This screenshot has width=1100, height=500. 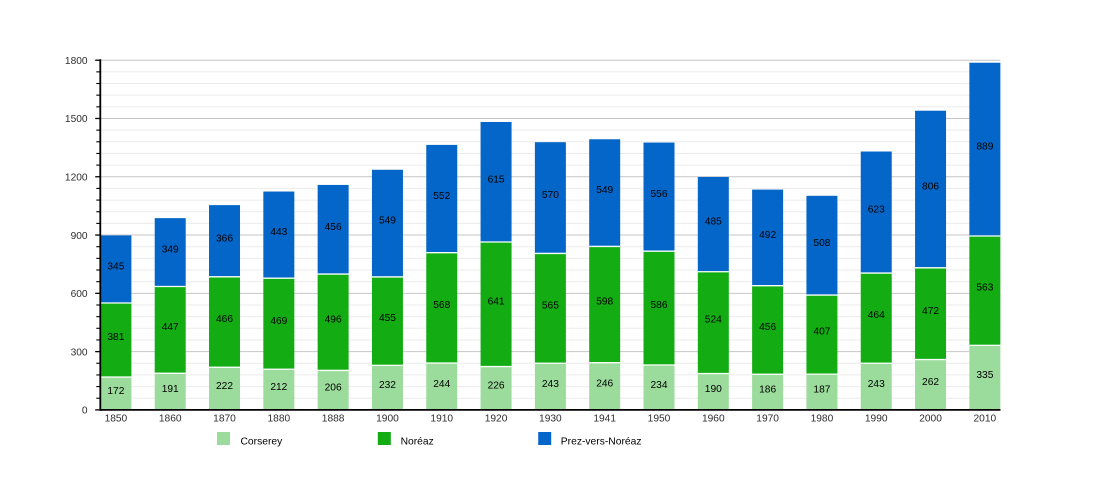 I want to click on svg-text: 172, so click(x=115, y=391).